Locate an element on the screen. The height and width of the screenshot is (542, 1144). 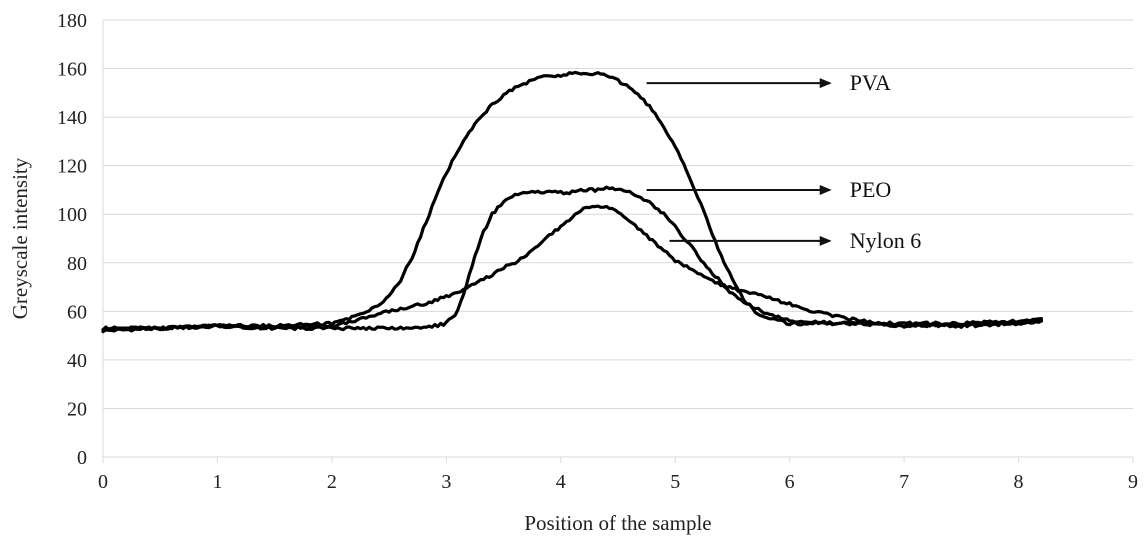
annotation-label-peo: PEO is located at coordinates (871, 189).